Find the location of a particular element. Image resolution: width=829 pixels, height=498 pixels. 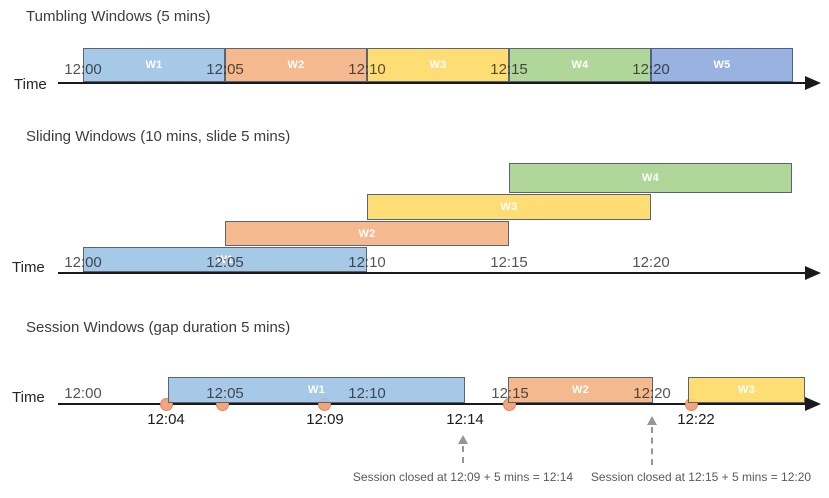

session-window-w3: W3 is located at coordinates (746, 390).